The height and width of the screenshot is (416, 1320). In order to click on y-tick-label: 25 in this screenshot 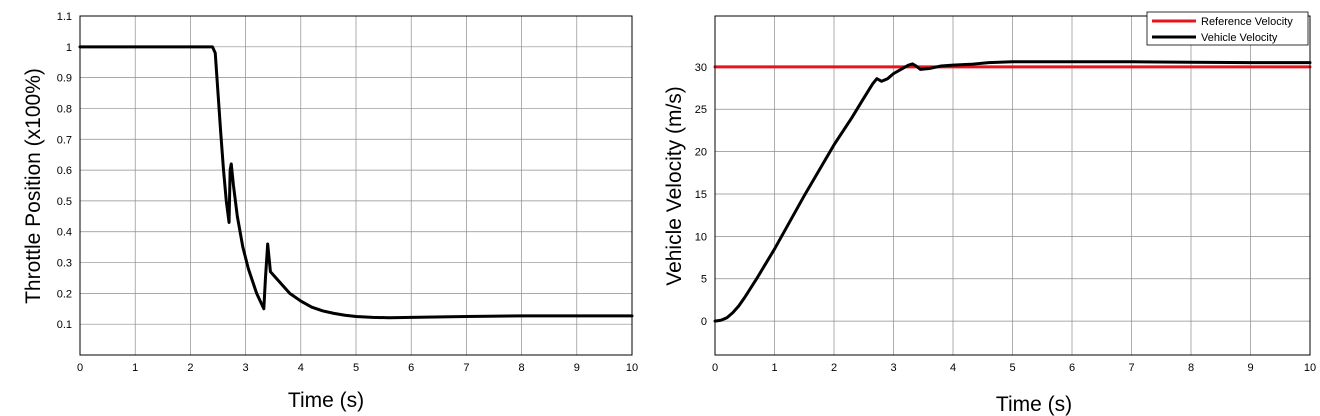, I will do `click(701, 110)`.